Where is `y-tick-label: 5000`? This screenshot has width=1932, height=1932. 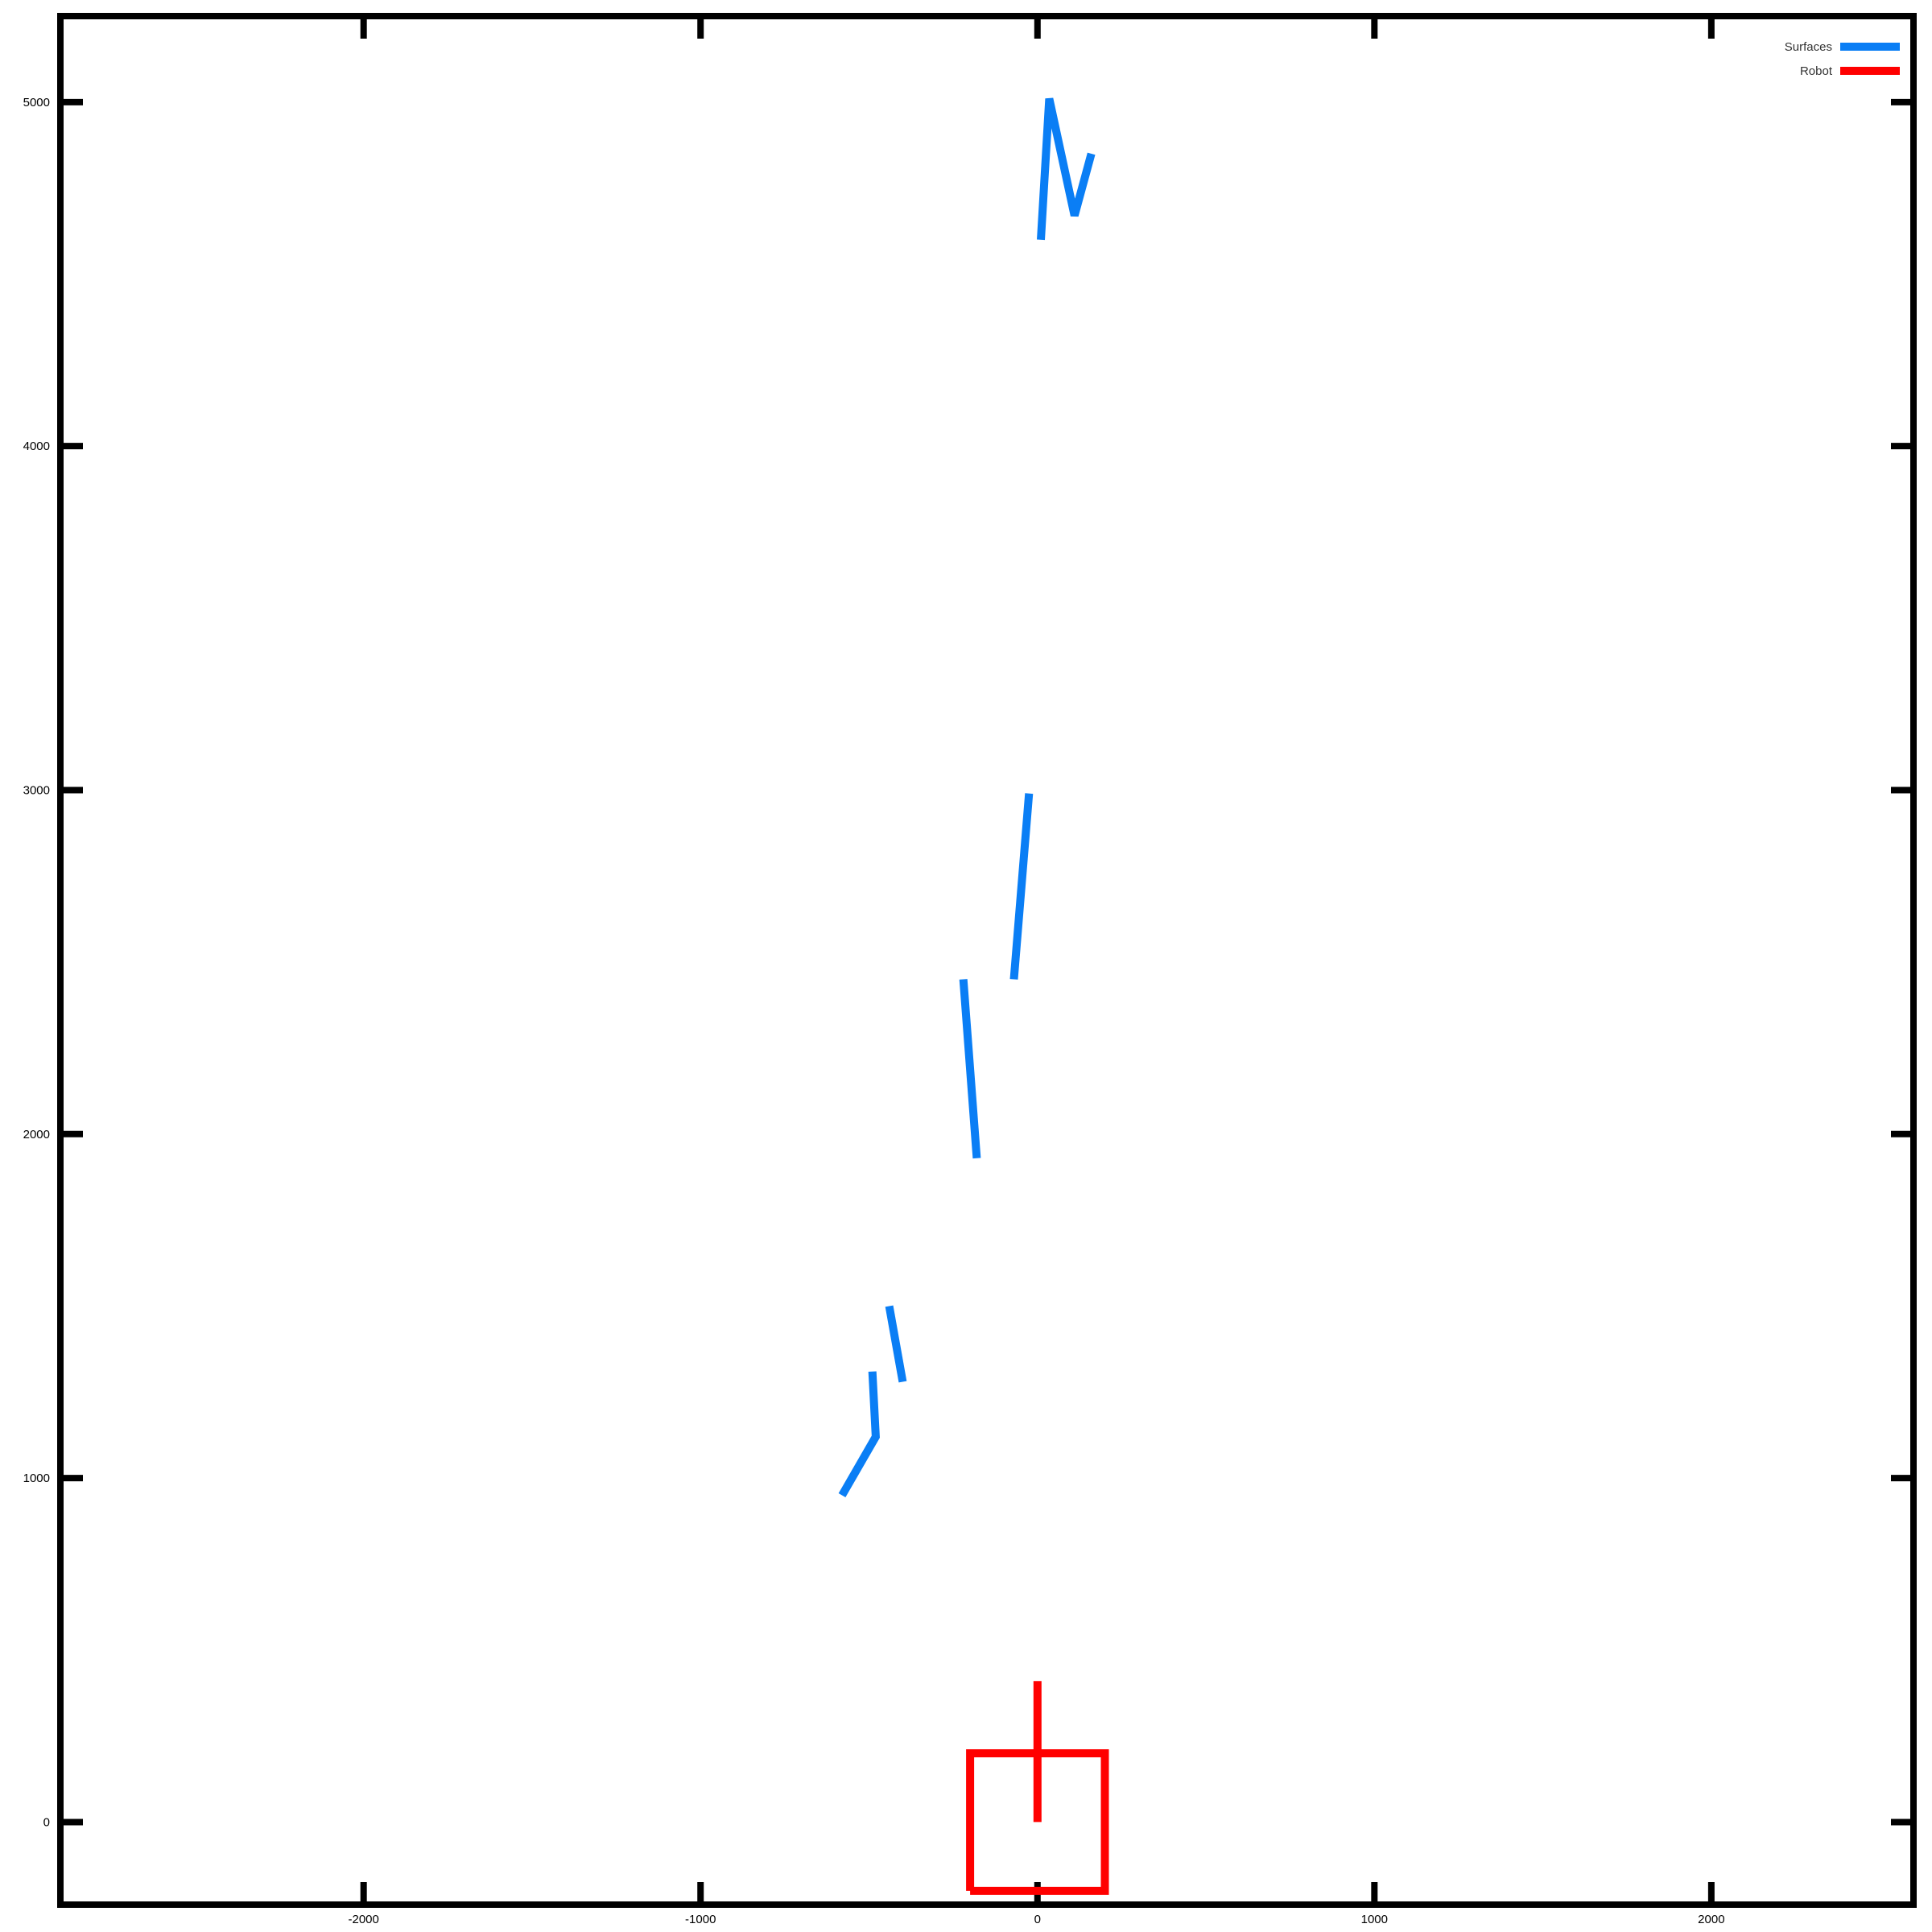
y-tick-label: 5000 is located at coordinates (36, 102).